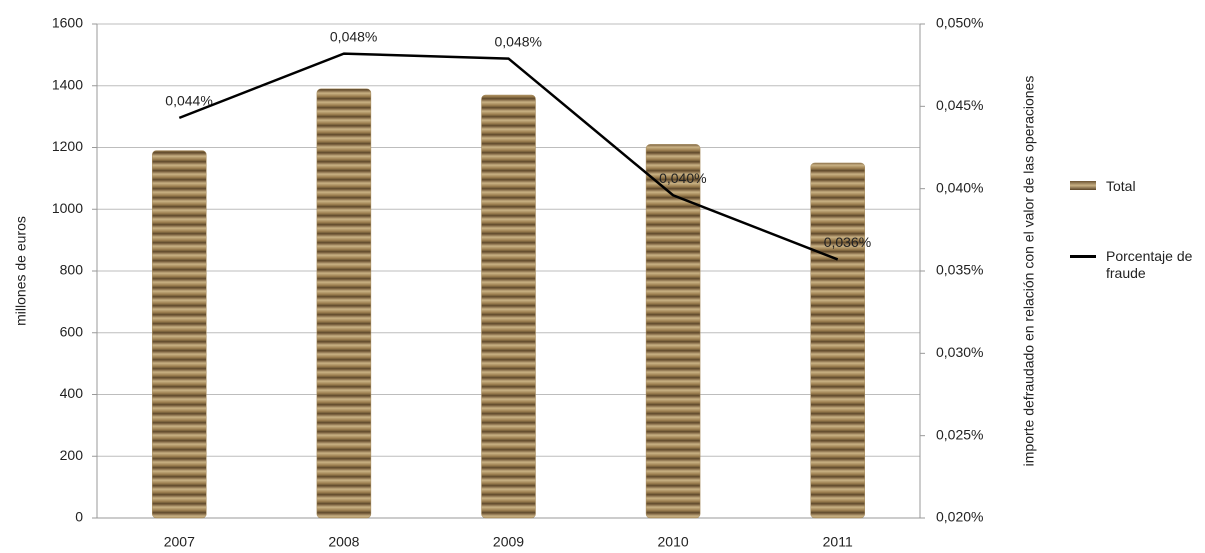 The image size is (1205, 553). What do you see at coordinates (1149, 264) in the screenshot?
I see `legend-label: Porcentaje de fraude` at bounding box center [1149, 264].